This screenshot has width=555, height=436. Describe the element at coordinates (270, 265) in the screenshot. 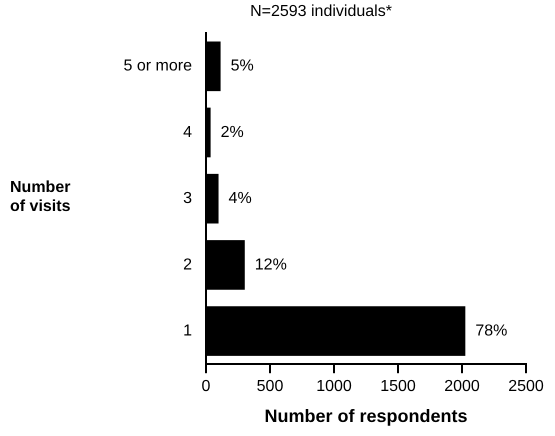

I see `annotation: 12%` at that location.